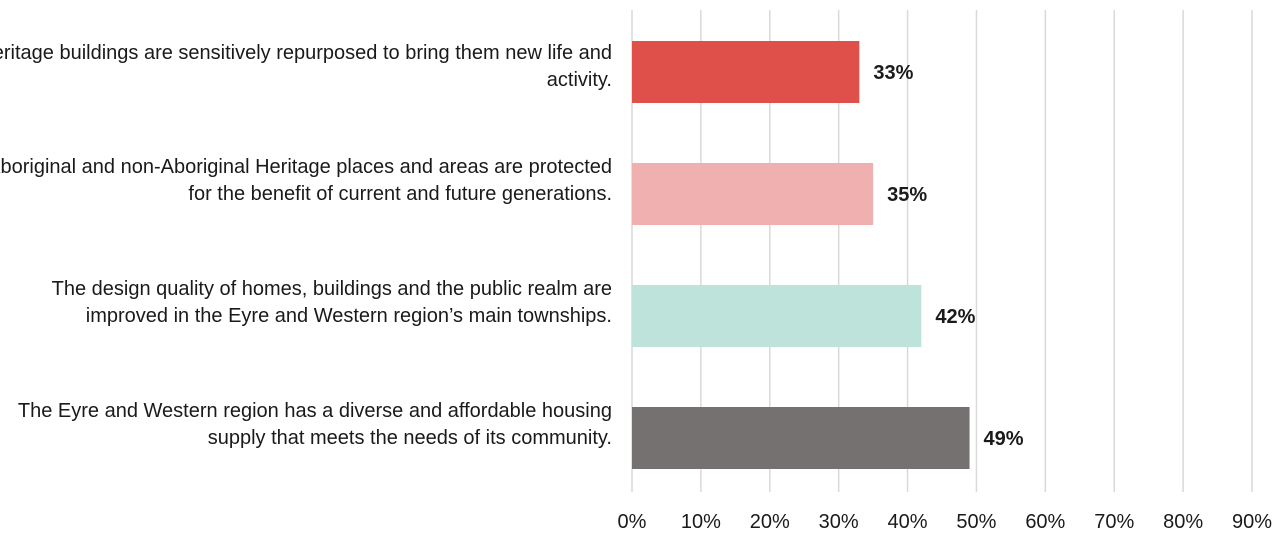 Image resolution: width=1275 pixels, height=540 pixels. What do you see at coordinates (908, 522) in the screenshot?
I see `x-tick-label: 40%` at bounding box center [908, 522].